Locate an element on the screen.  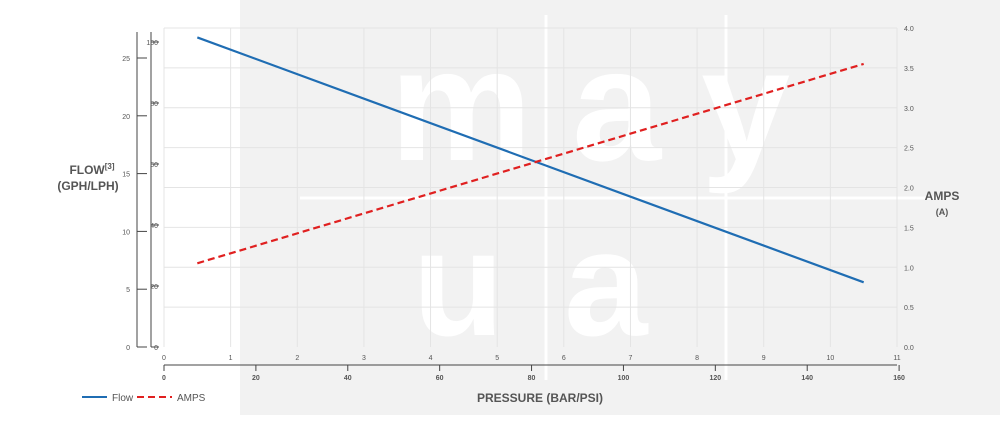
left-outer-tick-label: 10 is located at coordinates (126, 232).